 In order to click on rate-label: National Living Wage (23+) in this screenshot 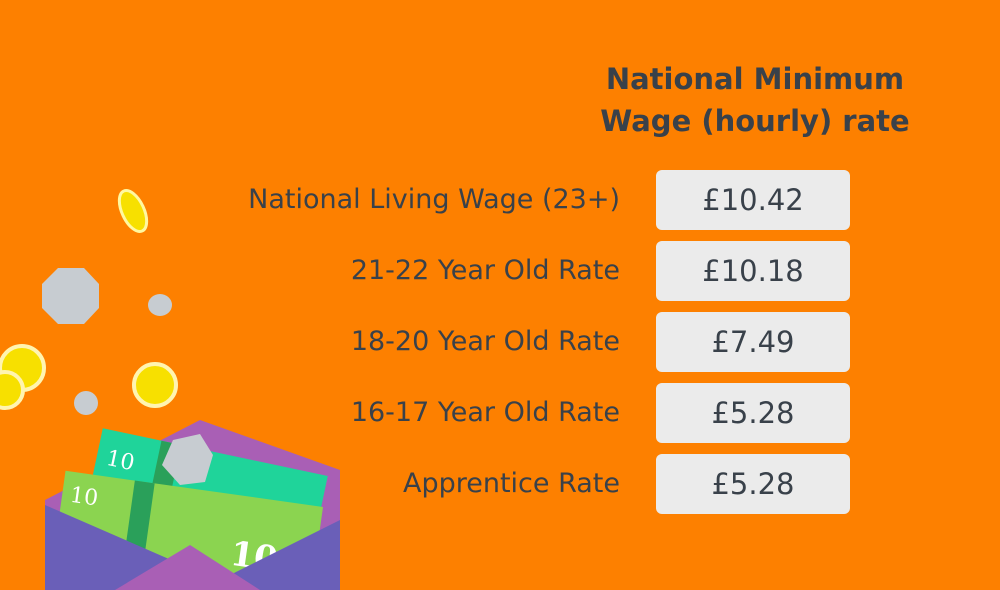, I will do `click(434, 199)`.